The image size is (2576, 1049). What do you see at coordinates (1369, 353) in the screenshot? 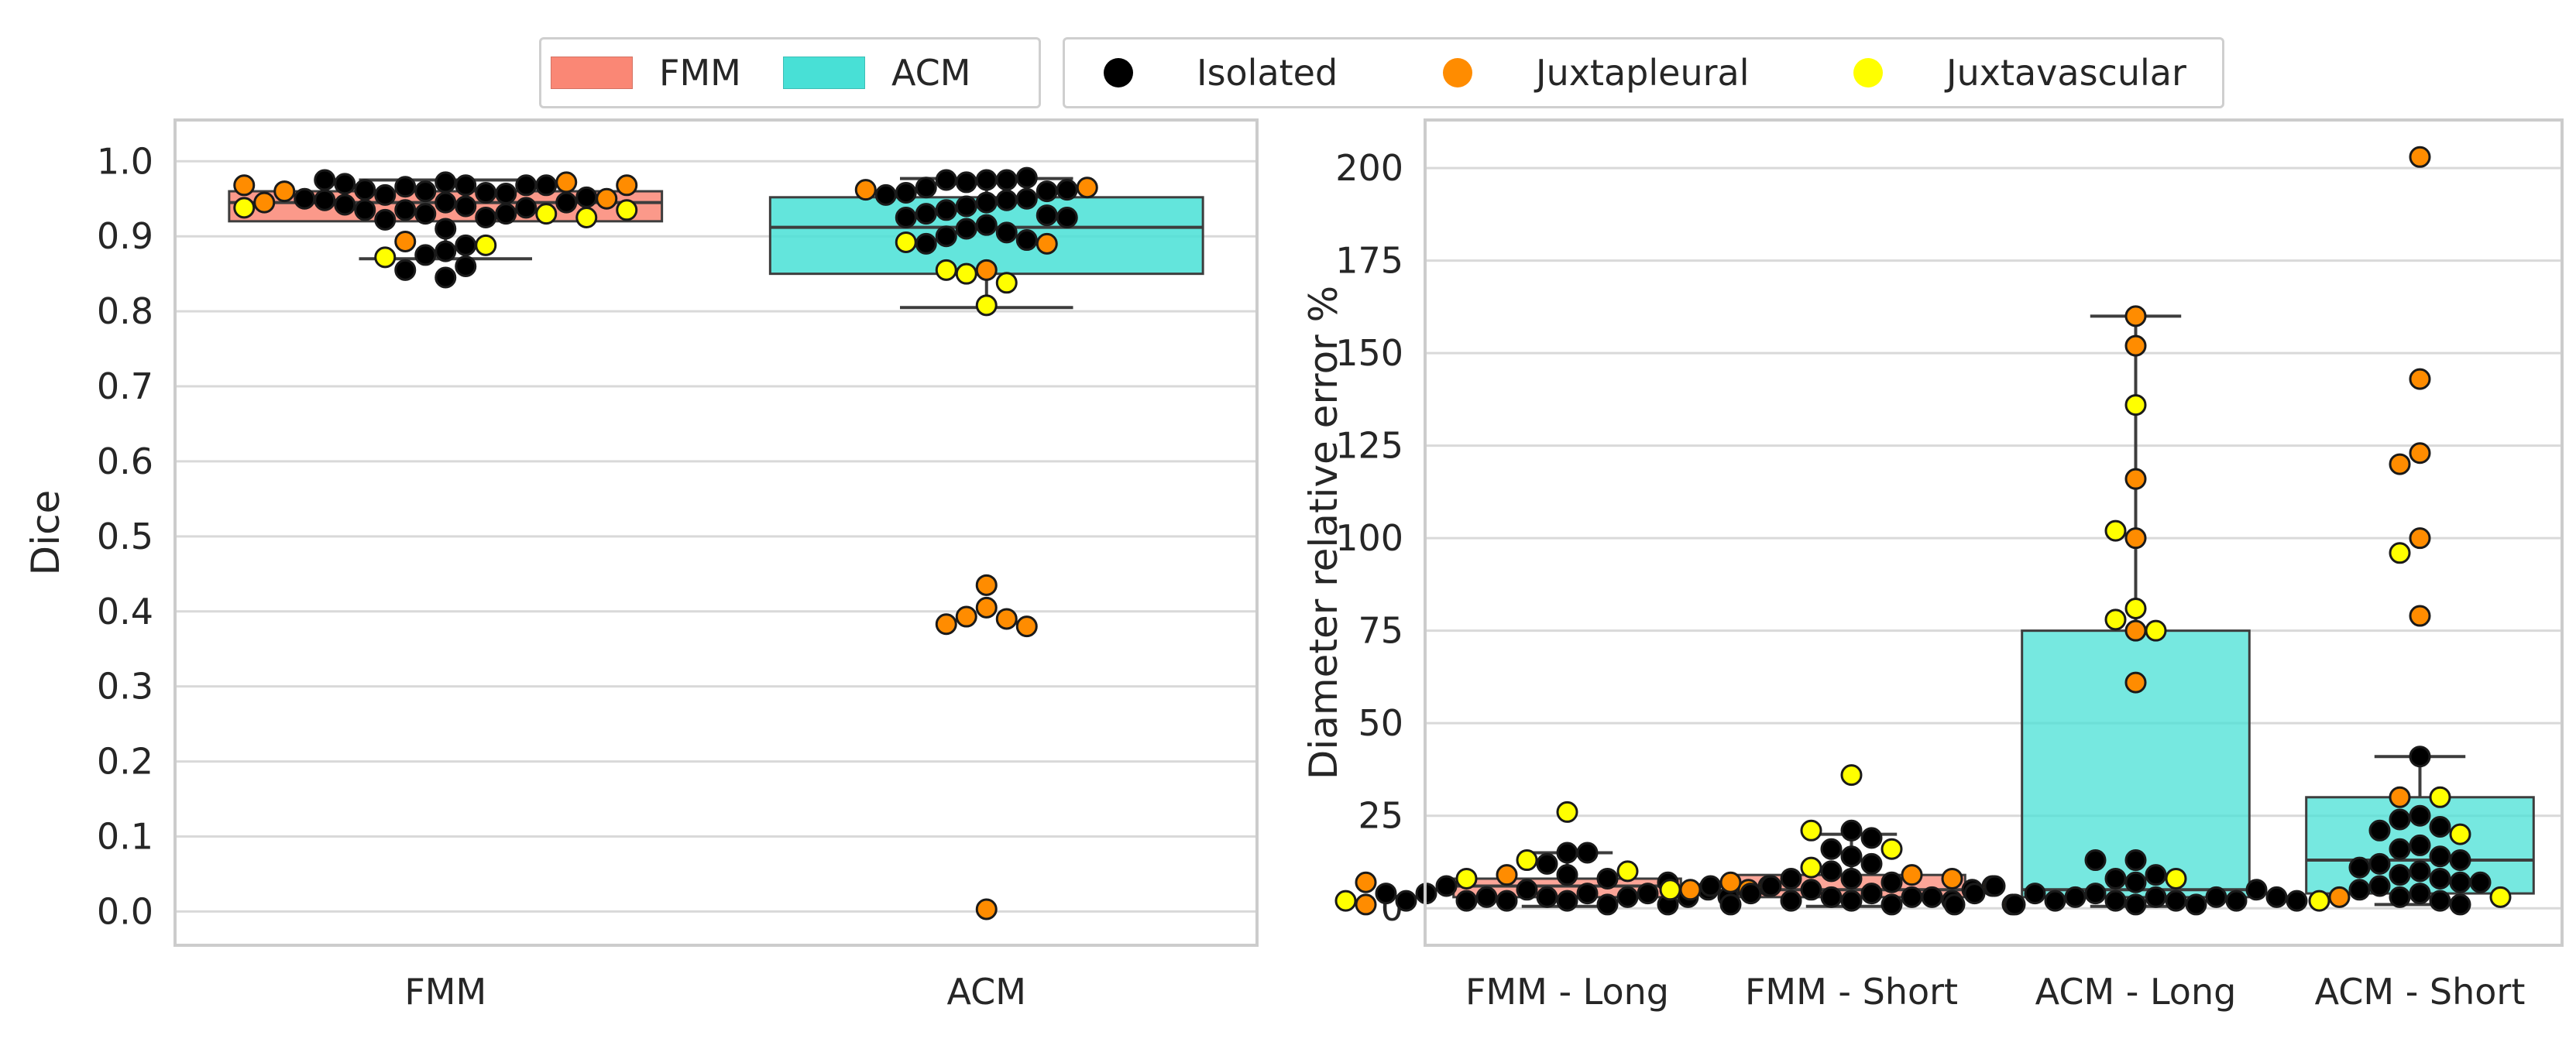
I see `y-tick-label: 150` at bounding box center [1369, 353].